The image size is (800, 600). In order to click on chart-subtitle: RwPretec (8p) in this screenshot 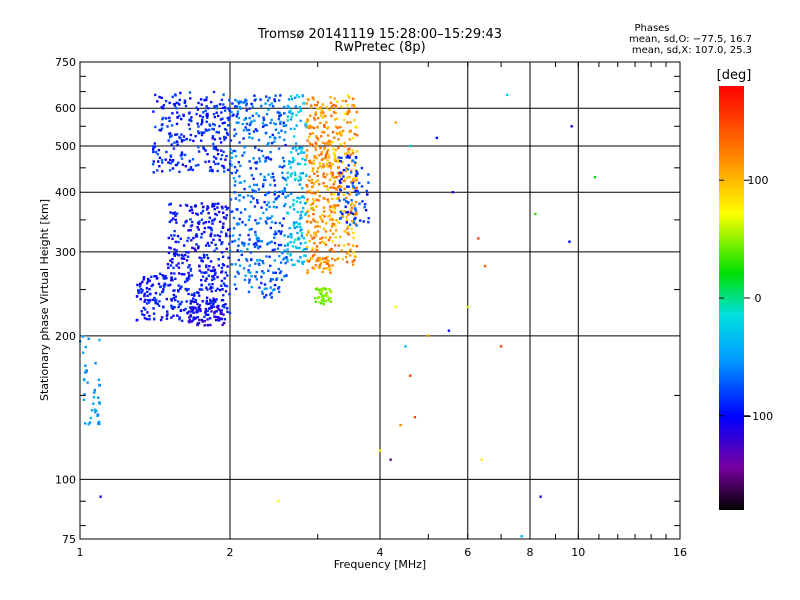, I will do `click(380, 47)`.